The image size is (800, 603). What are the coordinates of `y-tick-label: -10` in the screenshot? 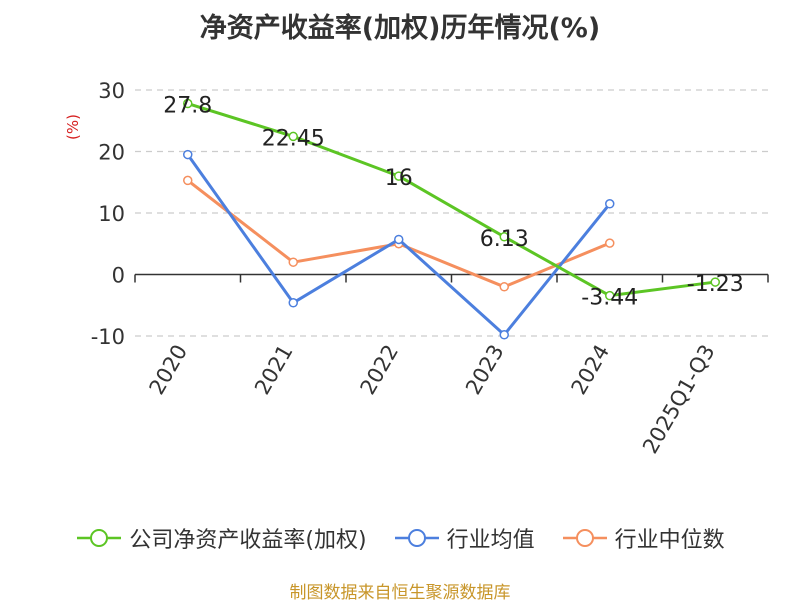 It's located at (108, 337).